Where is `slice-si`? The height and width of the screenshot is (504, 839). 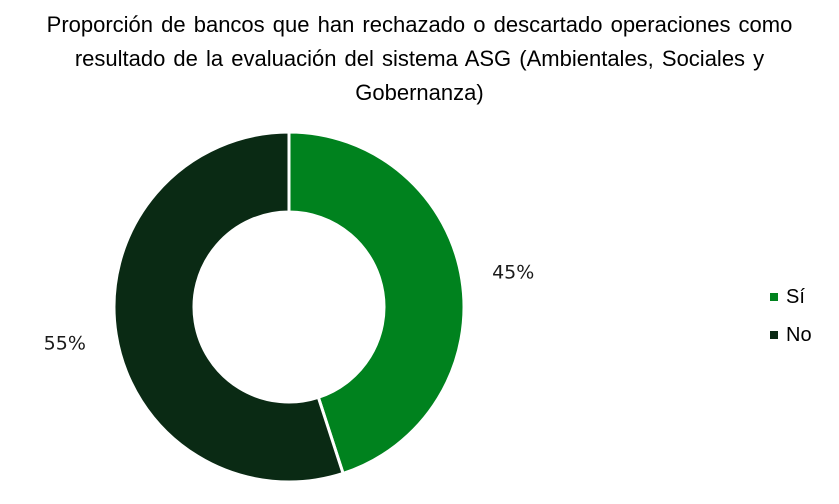 slice-si is located at coordinates (376, 303).